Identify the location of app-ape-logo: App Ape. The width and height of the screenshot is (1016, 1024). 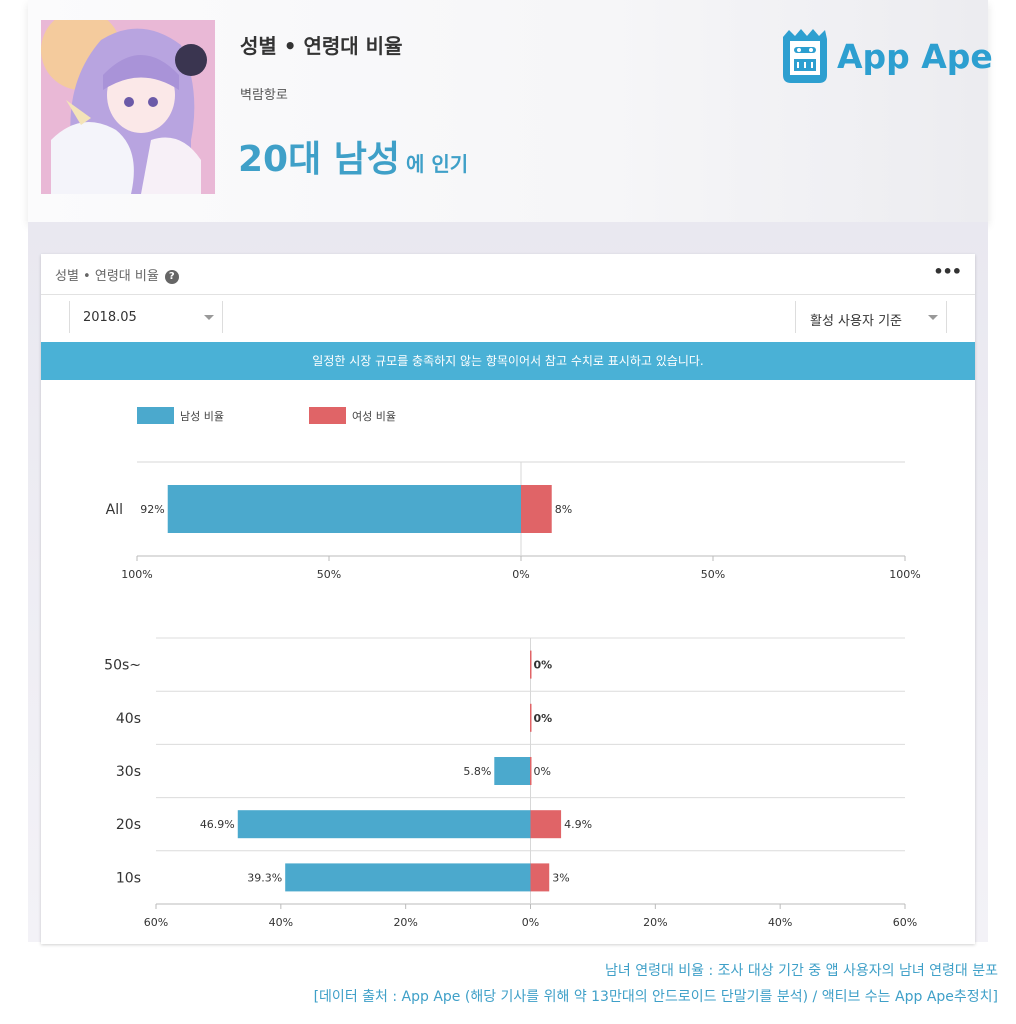
(886, 56).